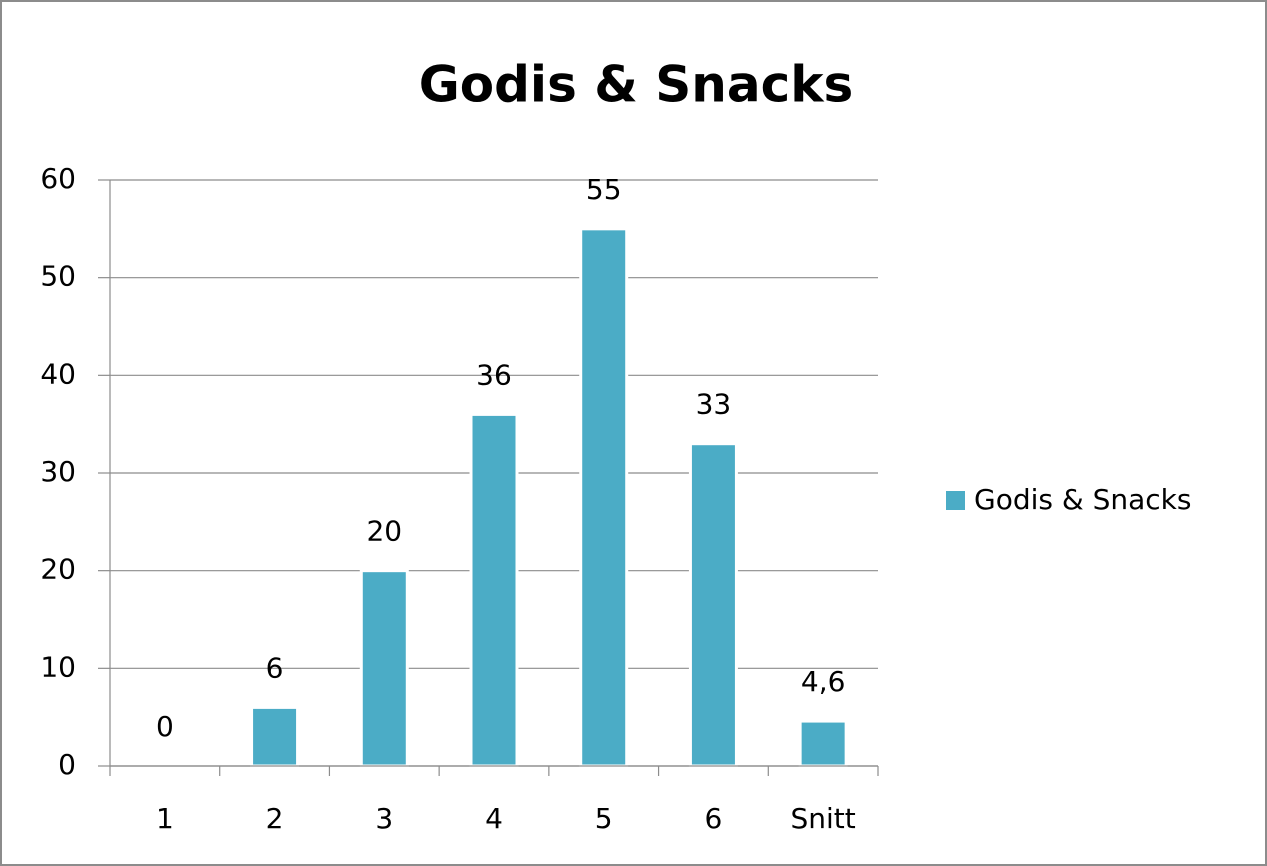  Describe the element at coordinates (384, 531) in the screenshot. I see `data-label: 20` at that location.